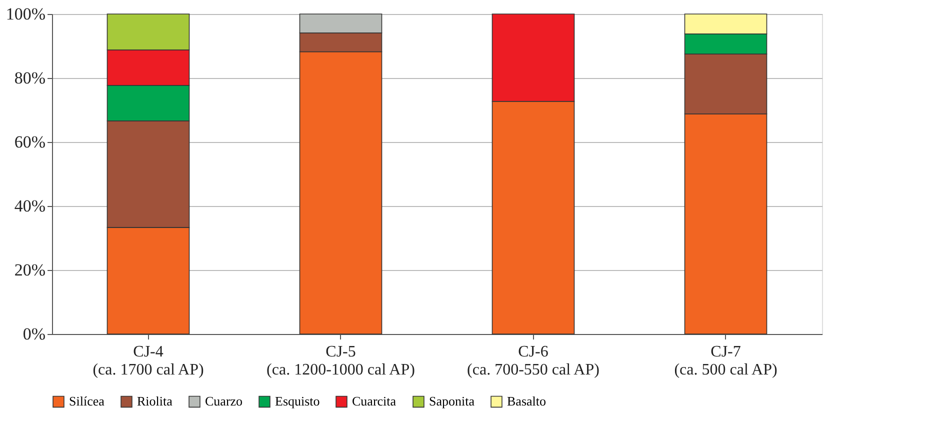 Image resolution: width=928 pixels, height=447 pixels. Describe the element at coordinates (30, 78) in the screenshot. I see `y-tick-label: 80%` at that location.